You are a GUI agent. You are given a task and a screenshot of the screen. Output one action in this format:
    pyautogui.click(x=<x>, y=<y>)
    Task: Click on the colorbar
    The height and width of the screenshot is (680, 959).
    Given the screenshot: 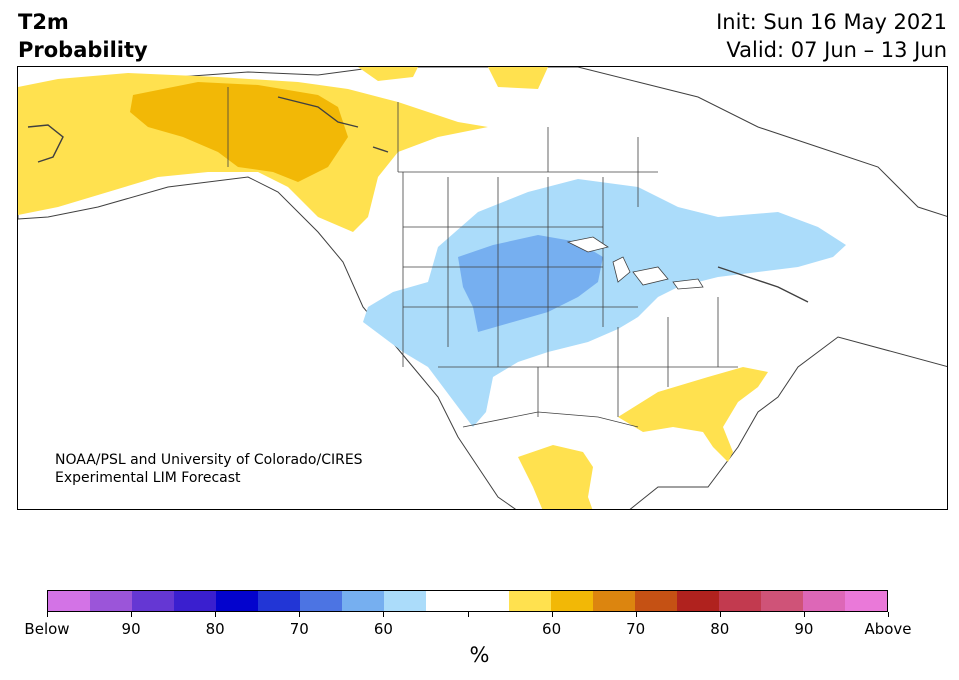 What is the action you would take?
    pyautogui.click(x=467, y=601)
    